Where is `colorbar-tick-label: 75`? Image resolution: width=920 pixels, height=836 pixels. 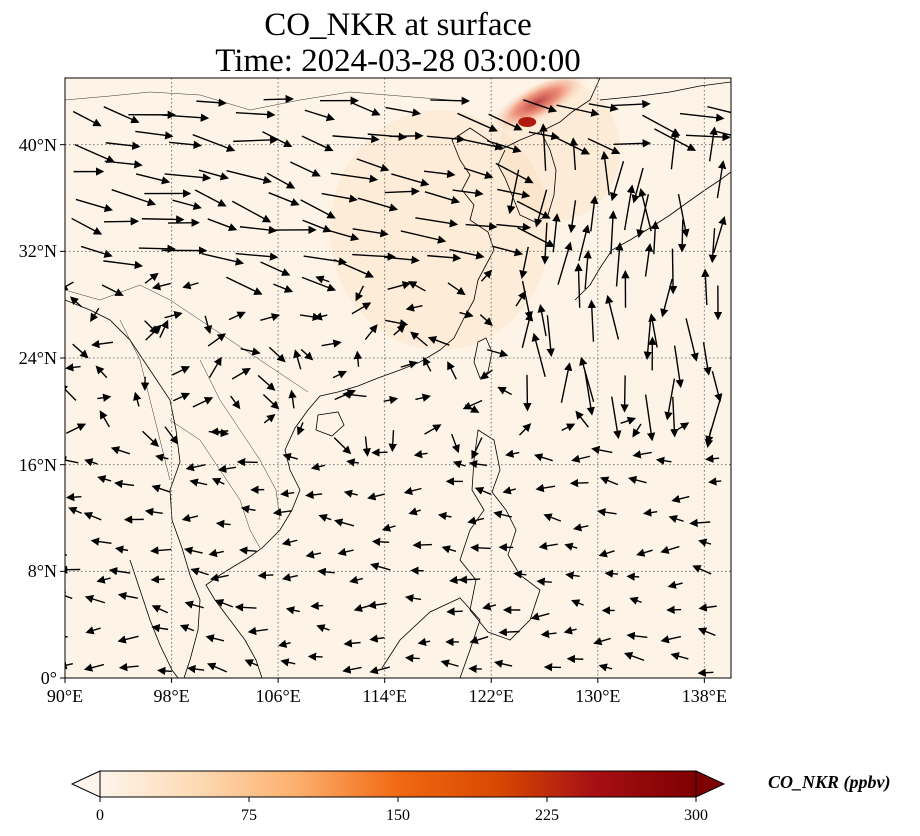
colorbar-tick-label: 75 is located at coordinates (249, 815).